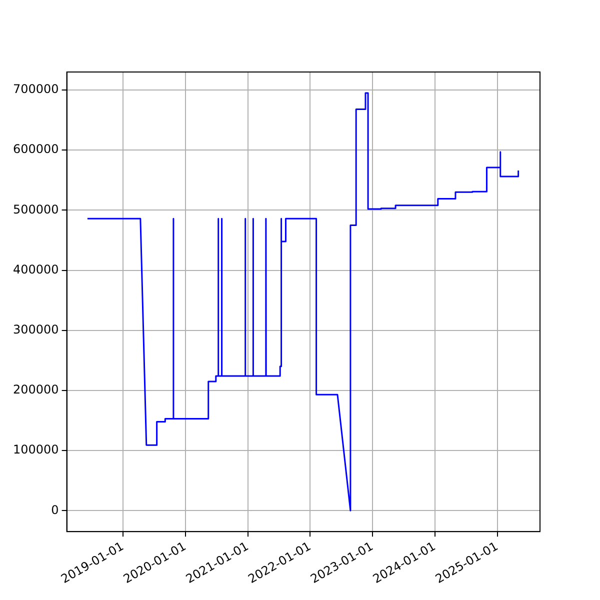 This screenshot has width=600, height=600. What do you see at coordinates (35, 449) in the screenshot?
I see `y-tick-label: 100000` at bounding box center [35, 449].